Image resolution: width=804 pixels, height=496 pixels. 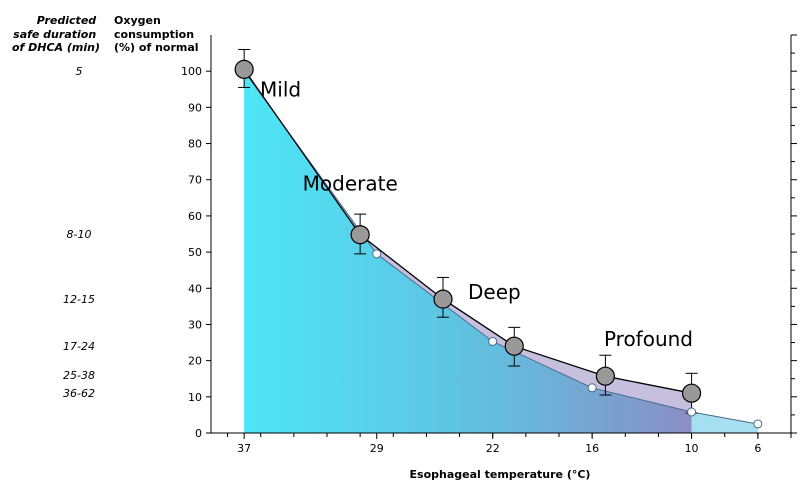 I want to click on y-tick-label: 80, so click(x=195, y=144).